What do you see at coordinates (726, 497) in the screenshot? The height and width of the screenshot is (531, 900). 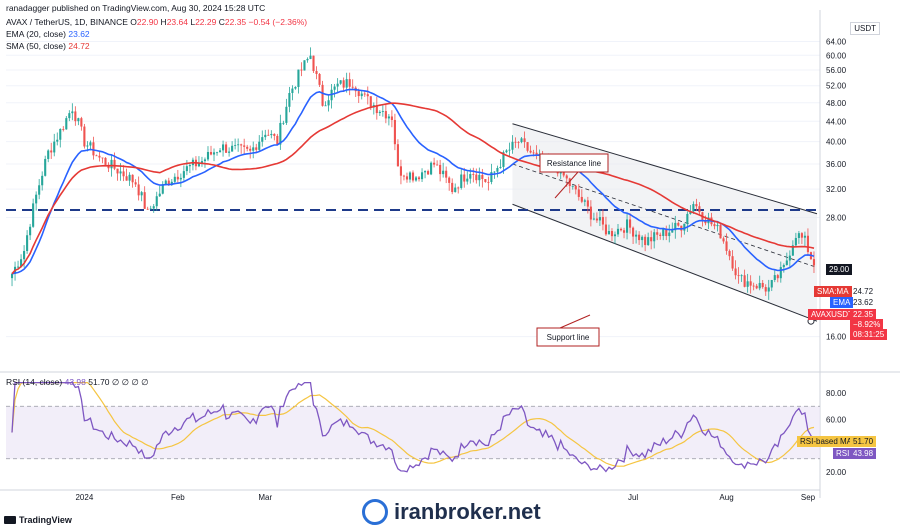 I see `time-tick-label: Aug` at bounding box center [726, 497].